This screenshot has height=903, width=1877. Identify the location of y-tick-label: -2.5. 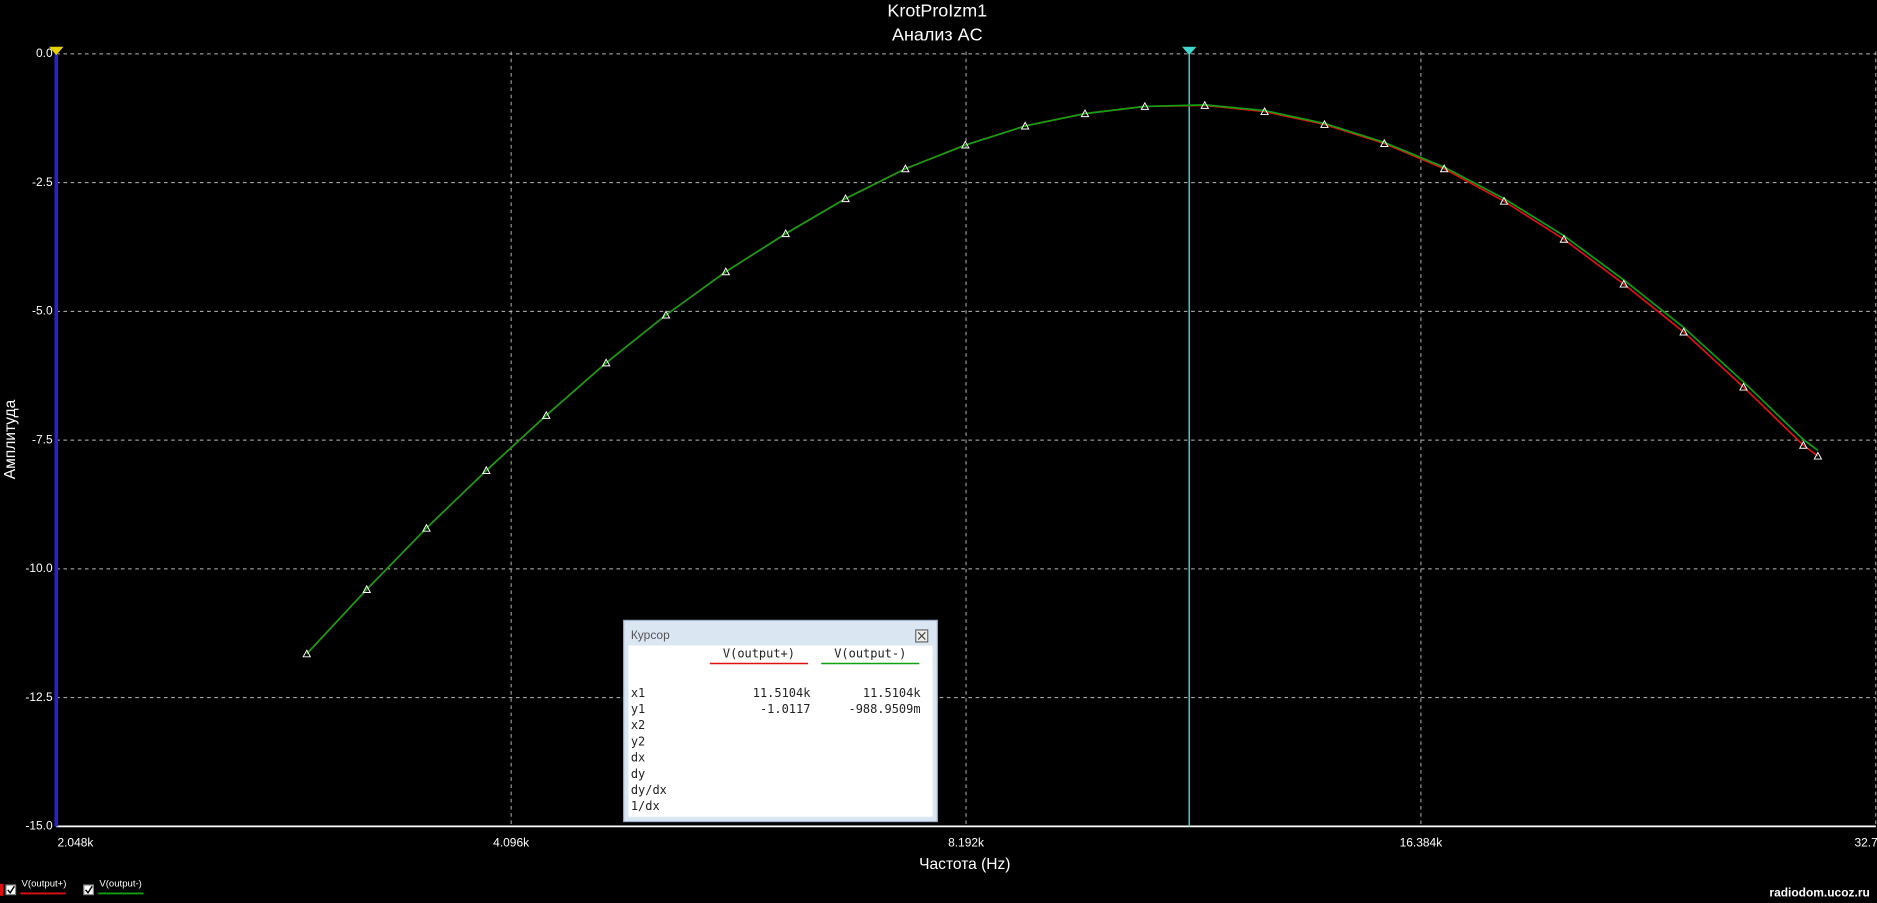
(42, 182).